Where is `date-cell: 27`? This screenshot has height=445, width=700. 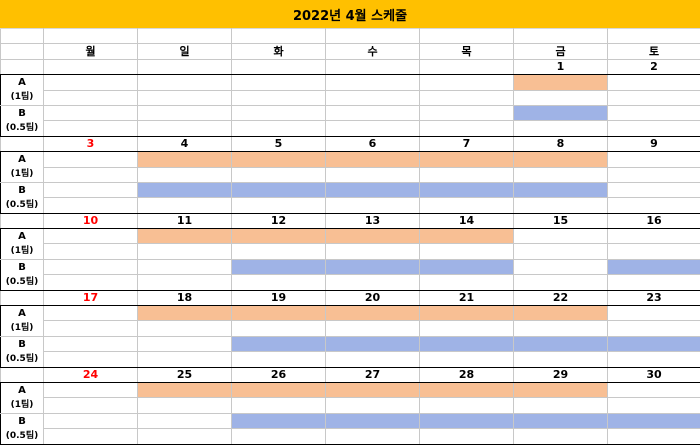
date-cell: 27 is located at coordinates (373, 374).